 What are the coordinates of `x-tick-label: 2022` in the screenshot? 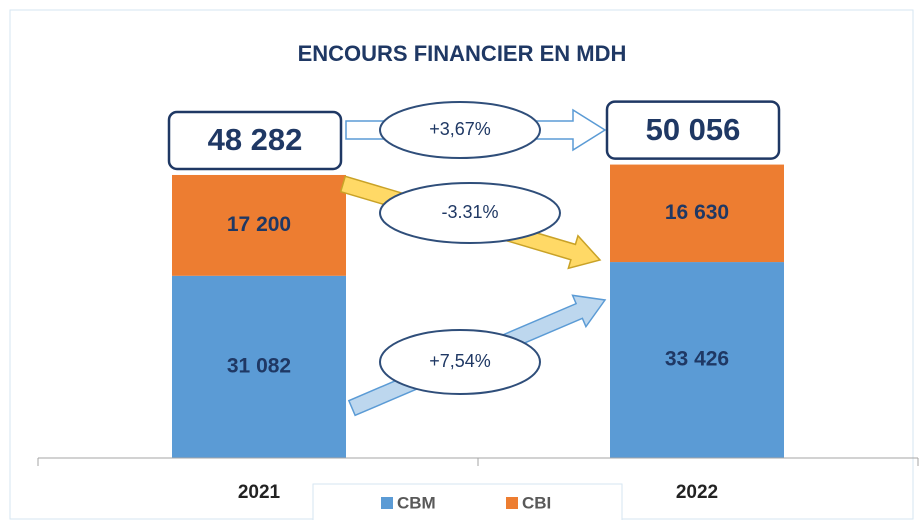 It's located at (697, 492).